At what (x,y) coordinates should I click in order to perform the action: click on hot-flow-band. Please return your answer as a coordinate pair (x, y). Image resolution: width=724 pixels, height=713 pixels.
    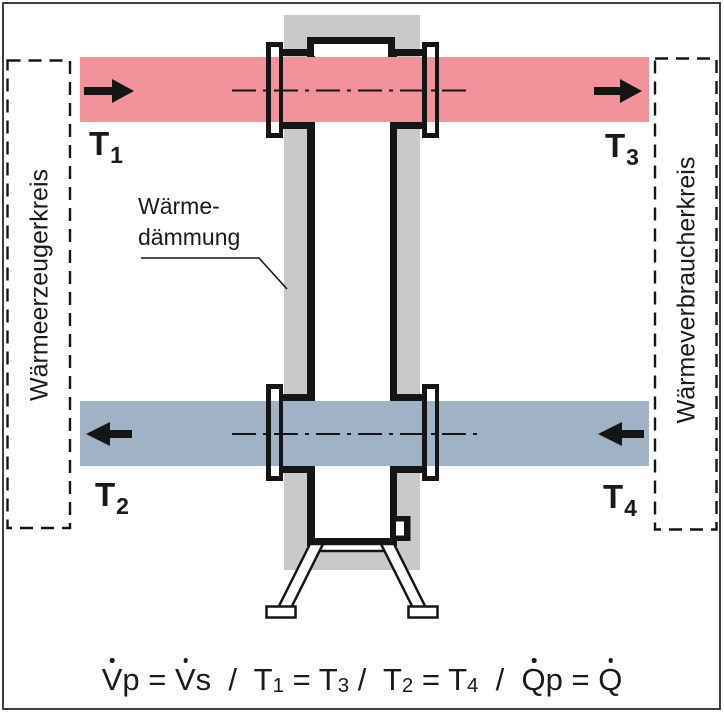
    Looking at the image, I should click on (364, 89).